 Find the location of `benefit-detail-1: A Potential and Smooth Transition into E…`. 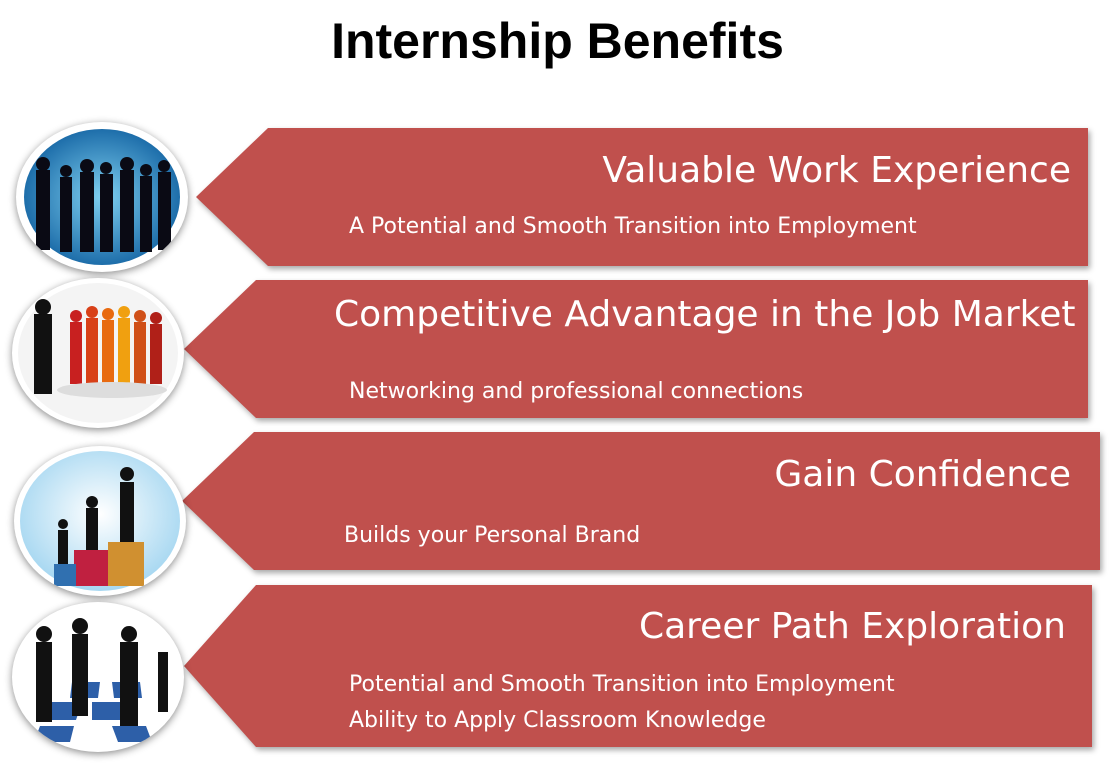

benefit-detail-1: A Potential and Smooth Transition into E… is located at coordinates (633, 226).